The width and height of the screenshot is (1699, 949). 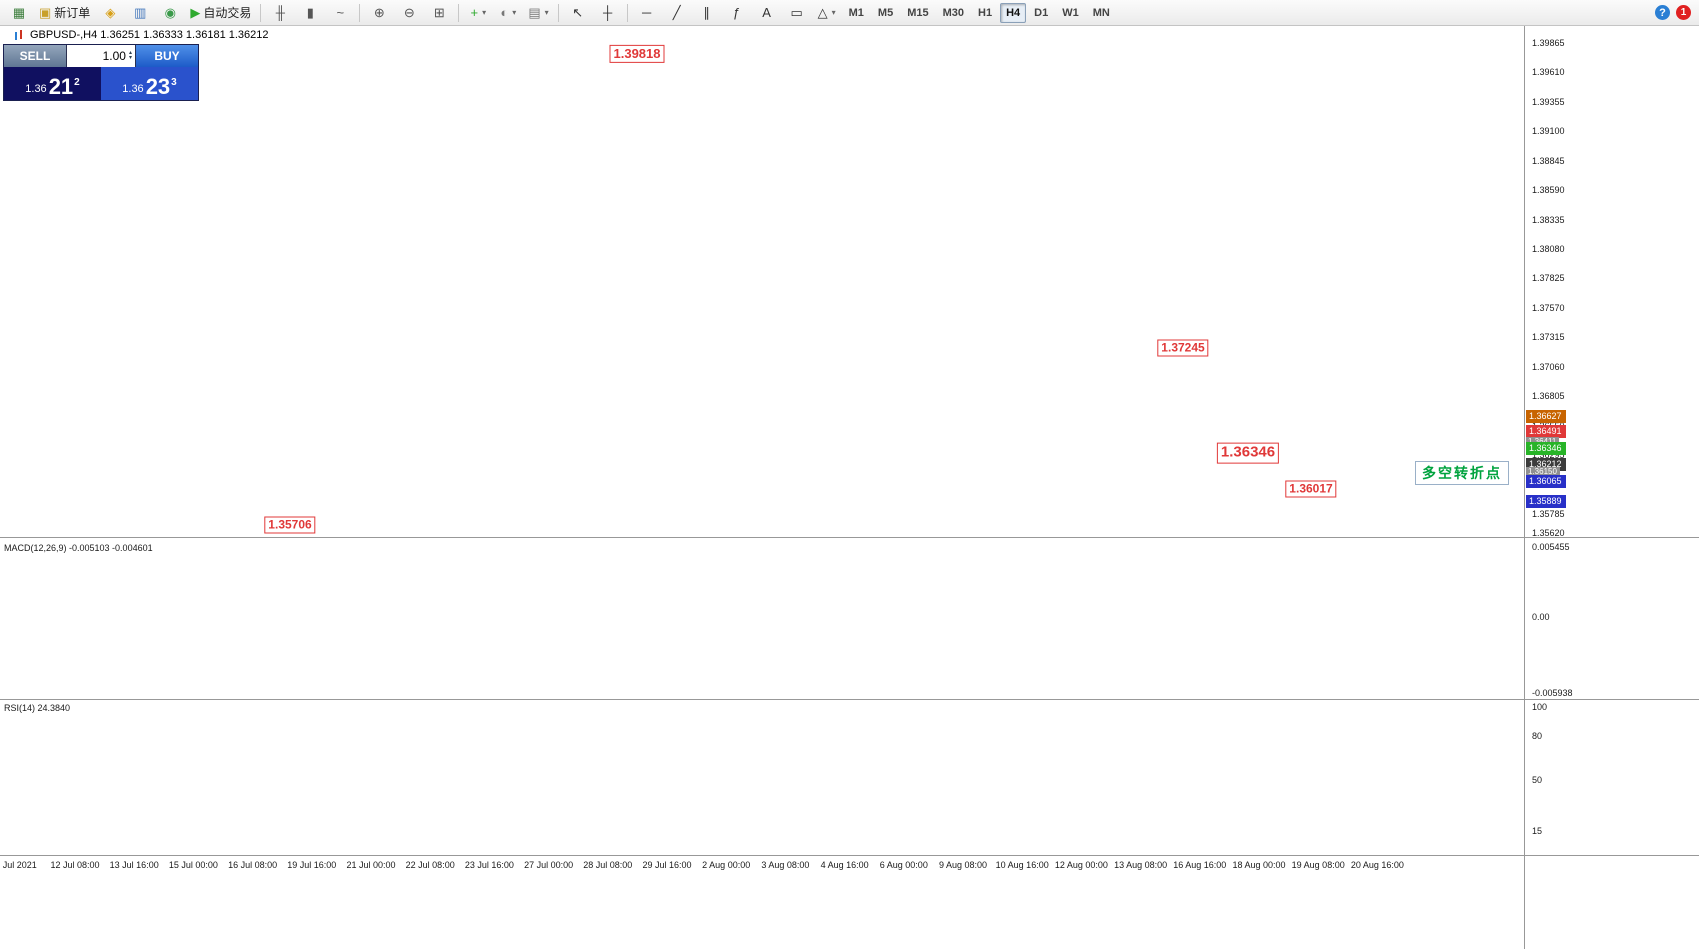 I want to click on time-axis-label: 27 Jul 00:00, so click(x=549, y=865).